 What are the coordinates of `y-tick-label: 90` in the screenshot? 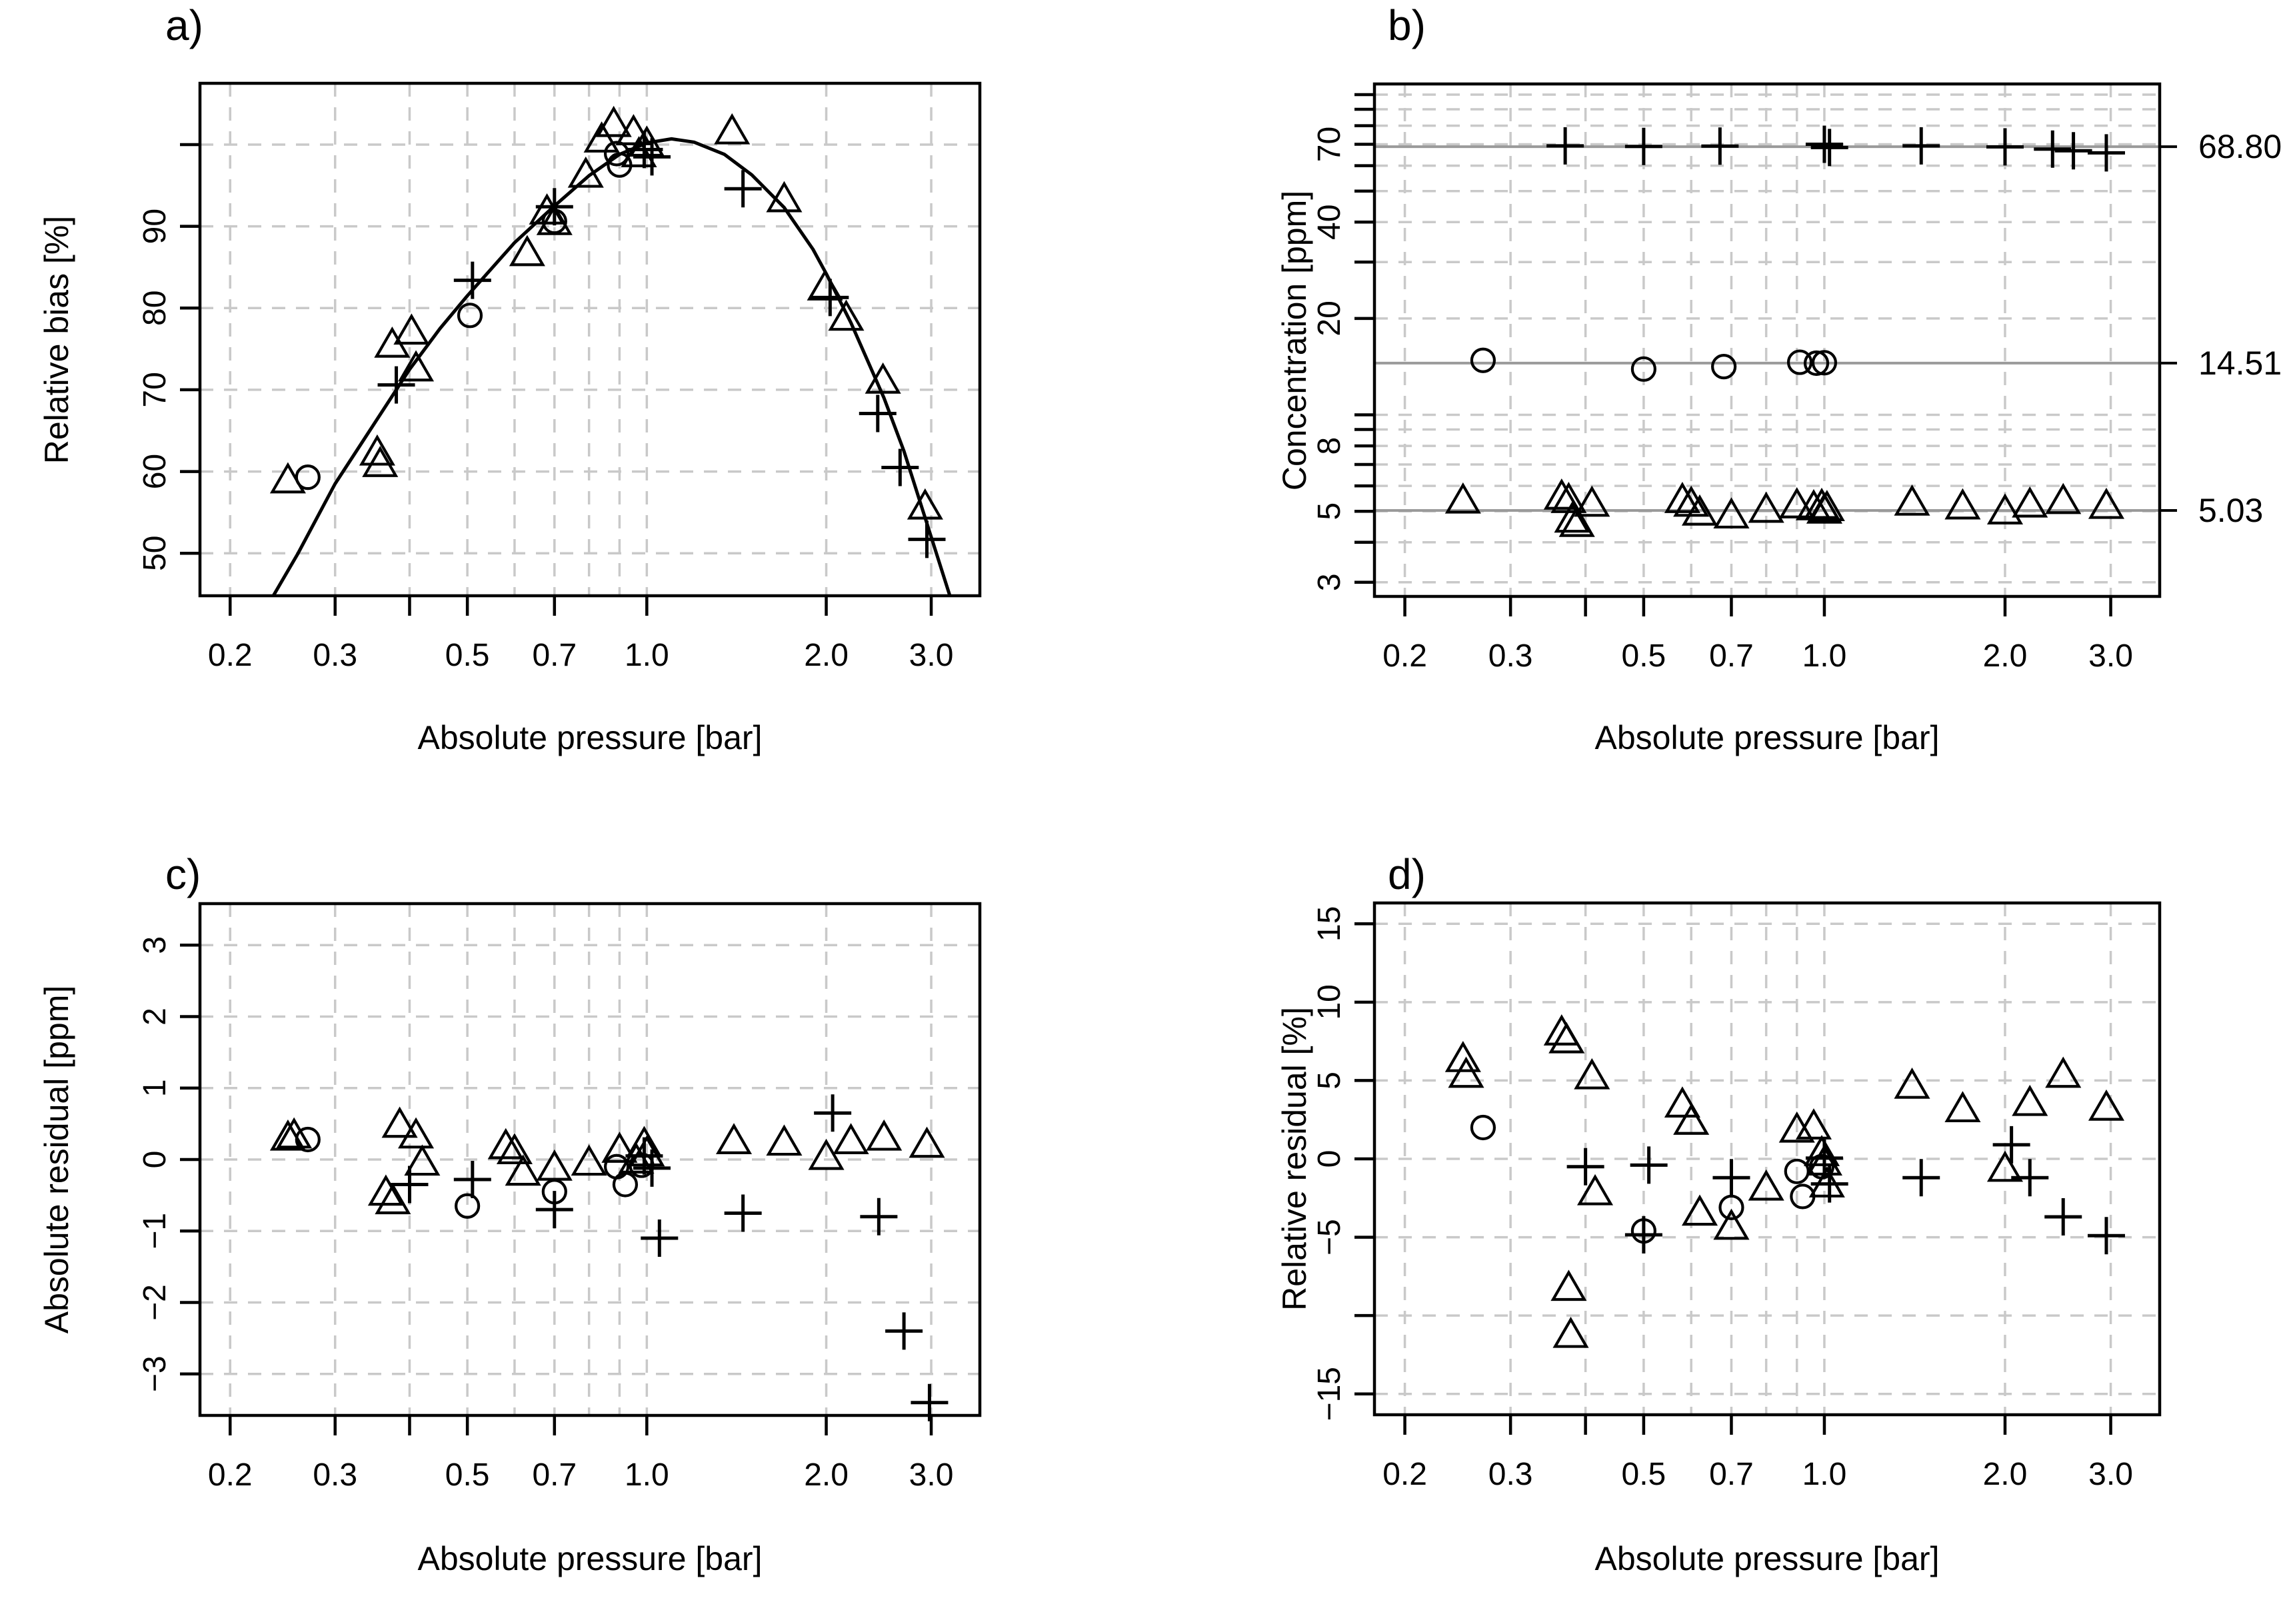 It's located at (155, 226).